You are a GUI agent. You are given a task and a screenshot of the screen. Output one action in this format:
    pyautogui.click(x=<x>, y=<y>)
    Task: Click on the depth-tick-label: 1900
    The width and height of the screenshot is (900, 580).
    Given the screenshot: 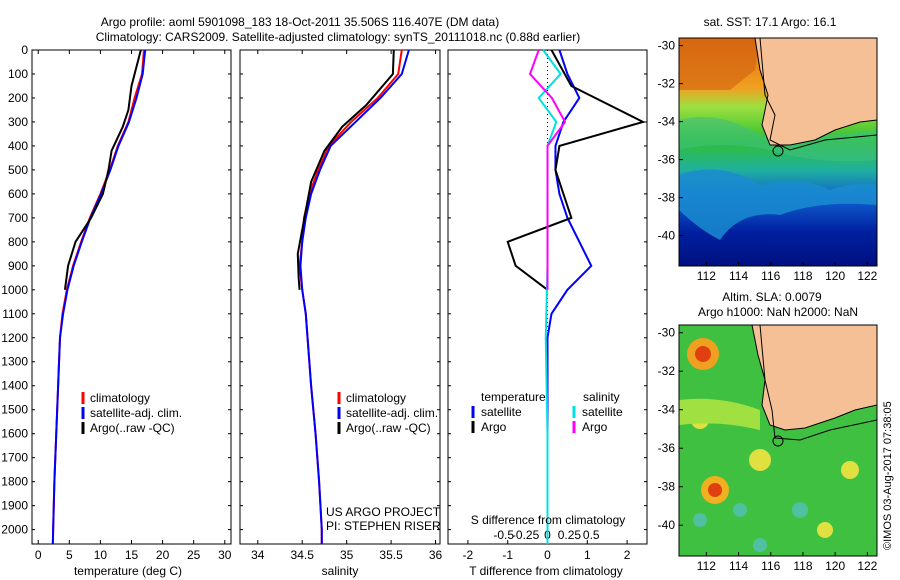 What is the action you would take?
    pyautogui.click(x=14, y=506)
    